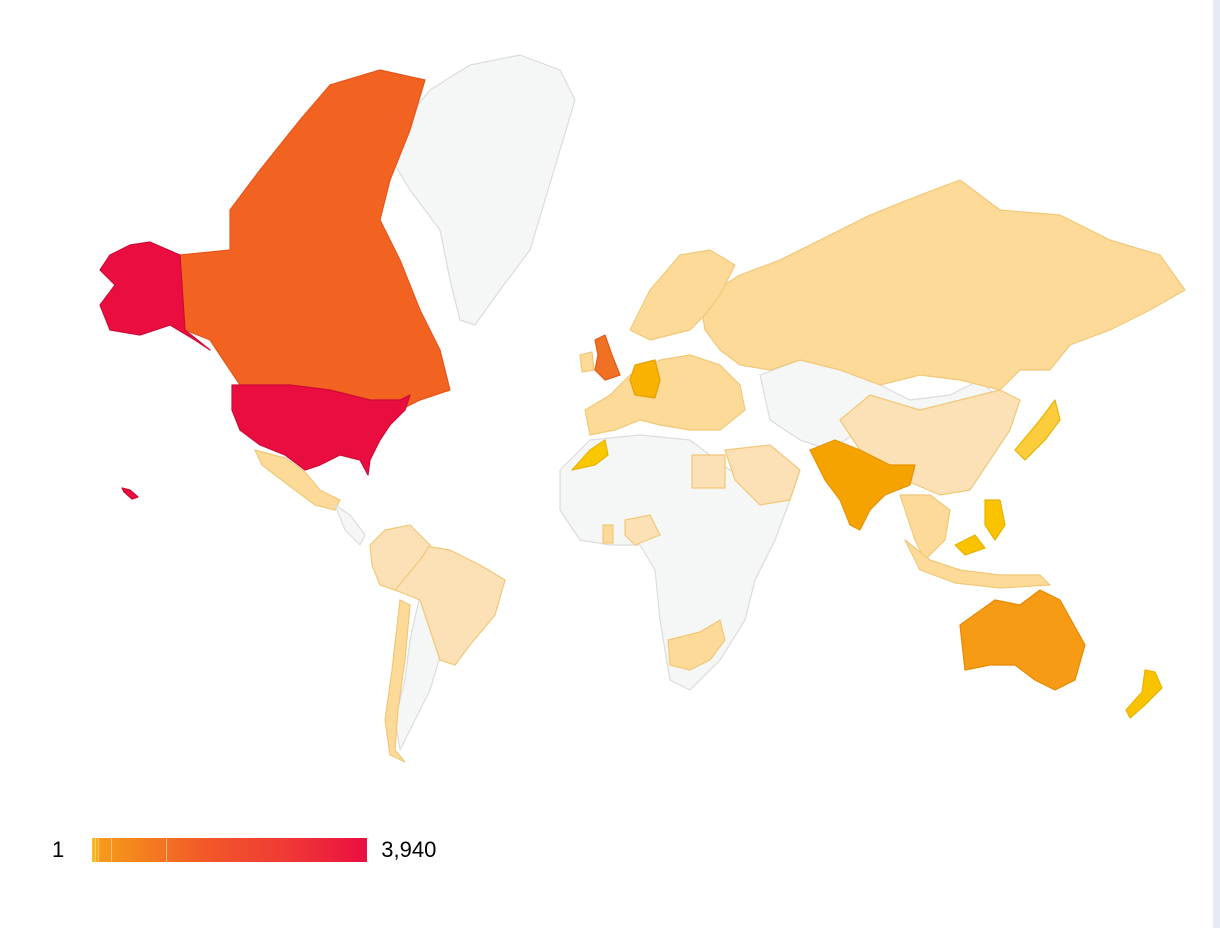 This screenshot has width=1220, height=928. Describe the element at coordinates (230, 850) in the screenshot. I see `legend-gradient-bar` at that location.